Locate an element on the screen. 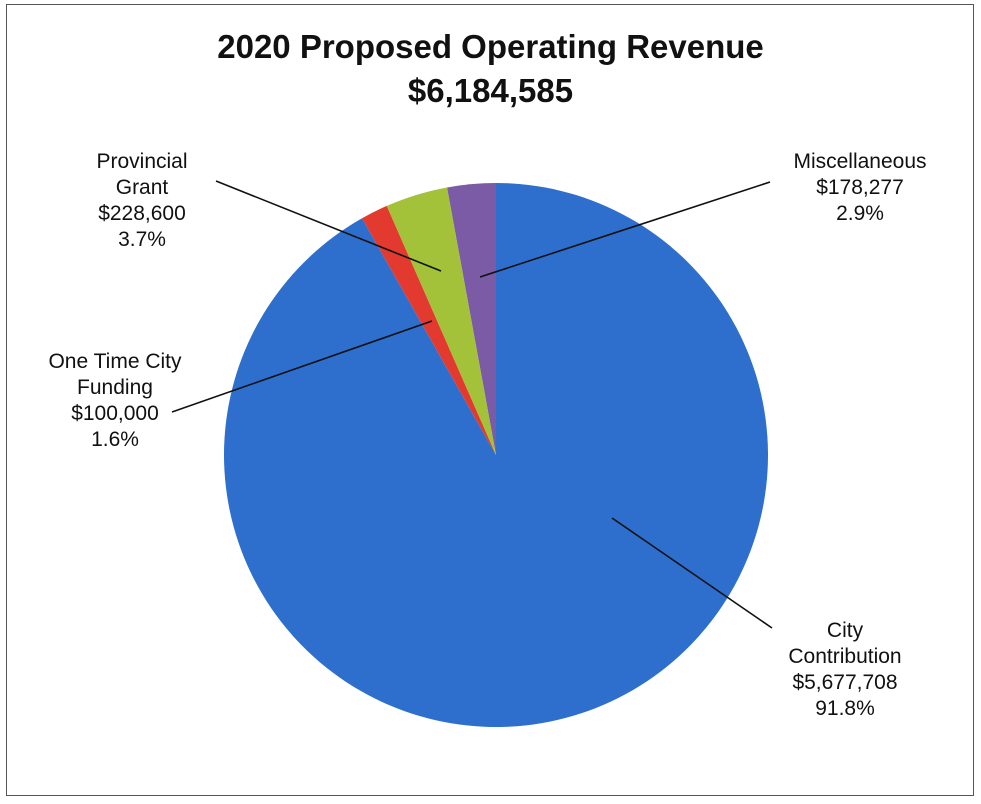  slice-amount: $100,000 is located at coordinates (115, 413).